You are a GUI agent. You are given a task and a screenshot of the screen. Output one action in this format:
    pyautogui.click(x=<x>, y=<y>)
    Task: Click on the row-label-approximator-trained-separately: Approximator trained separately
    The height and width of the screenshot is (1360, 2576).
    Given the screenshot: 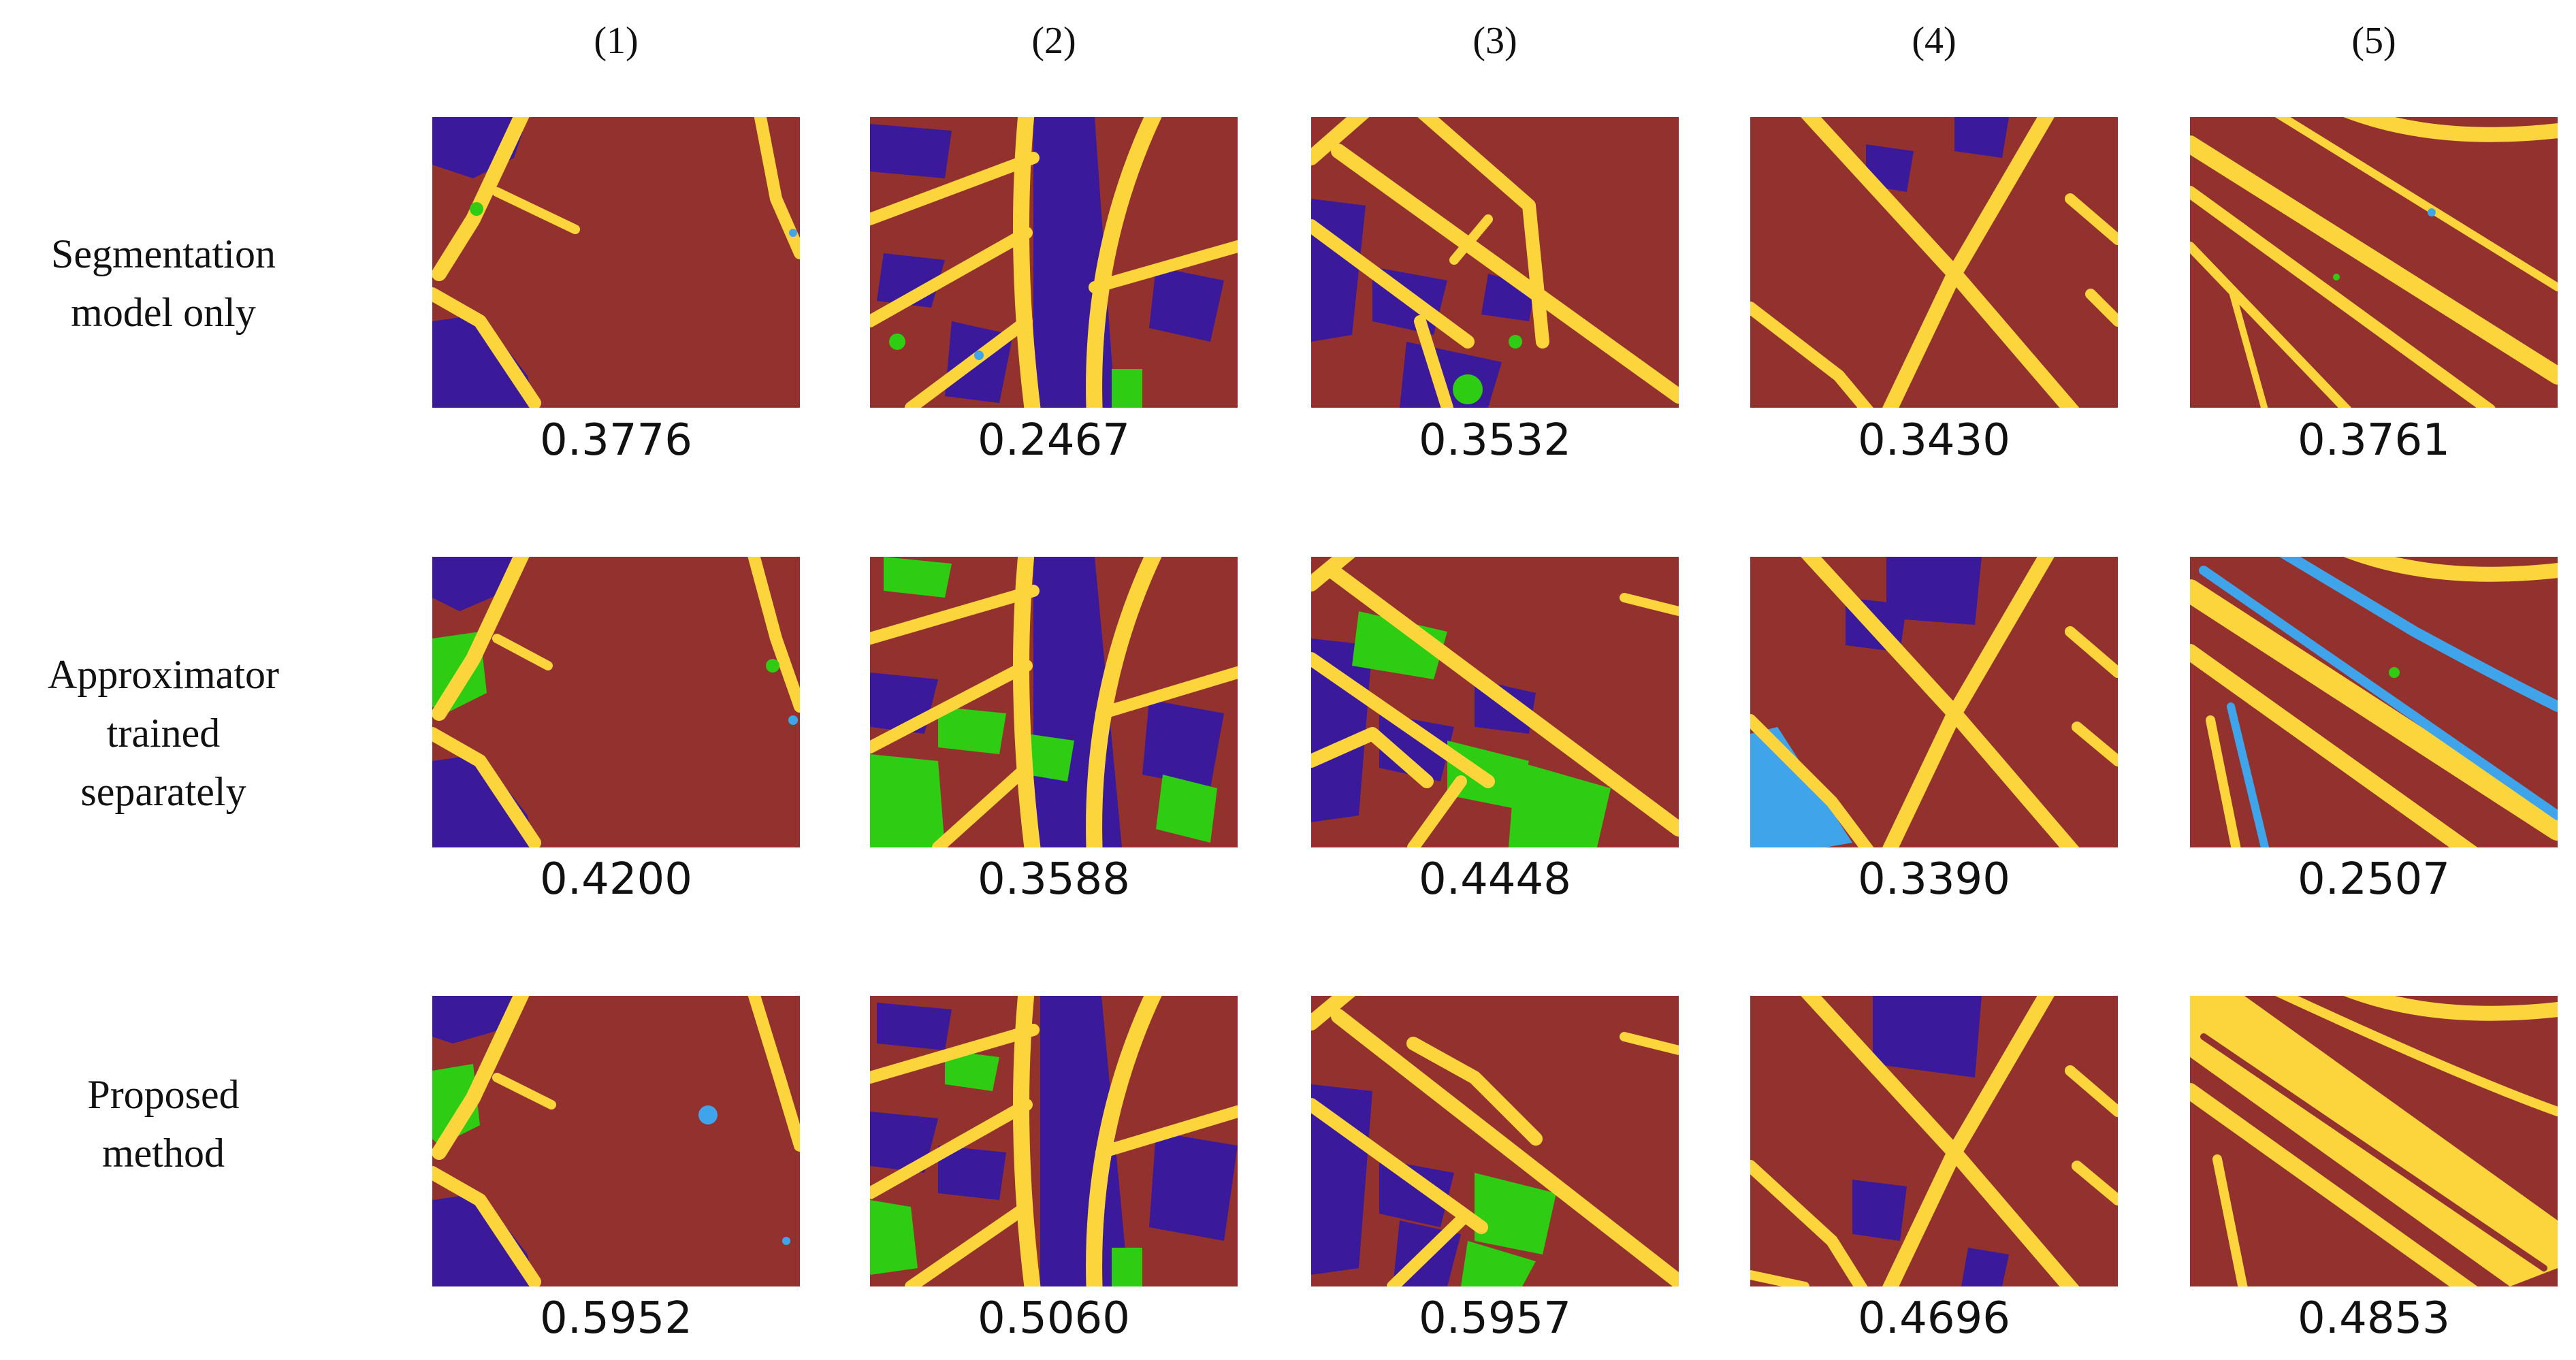 What is the action you would take?
    pyautogui.click(x=163, y=733)
    